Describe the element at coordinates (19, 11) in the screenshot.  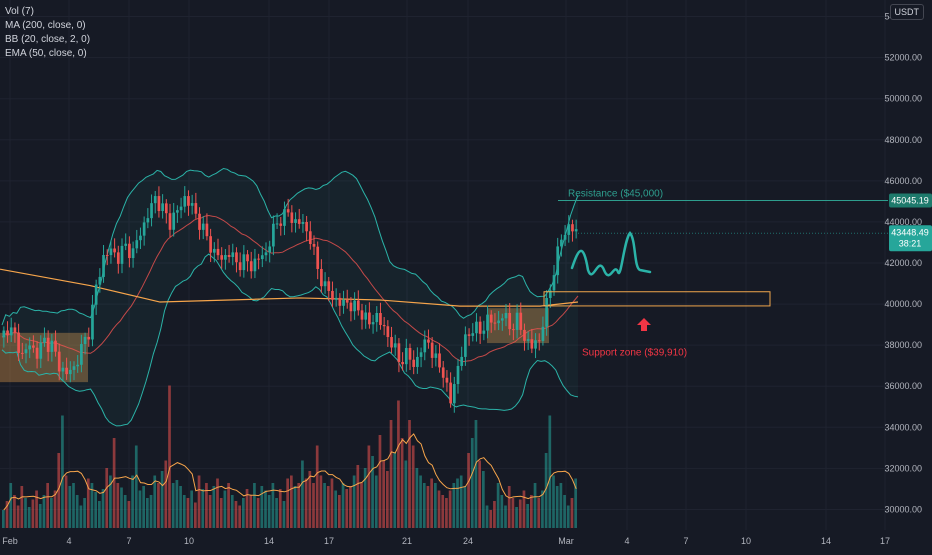
I see `legend-vol: Vol (7)` at that location.